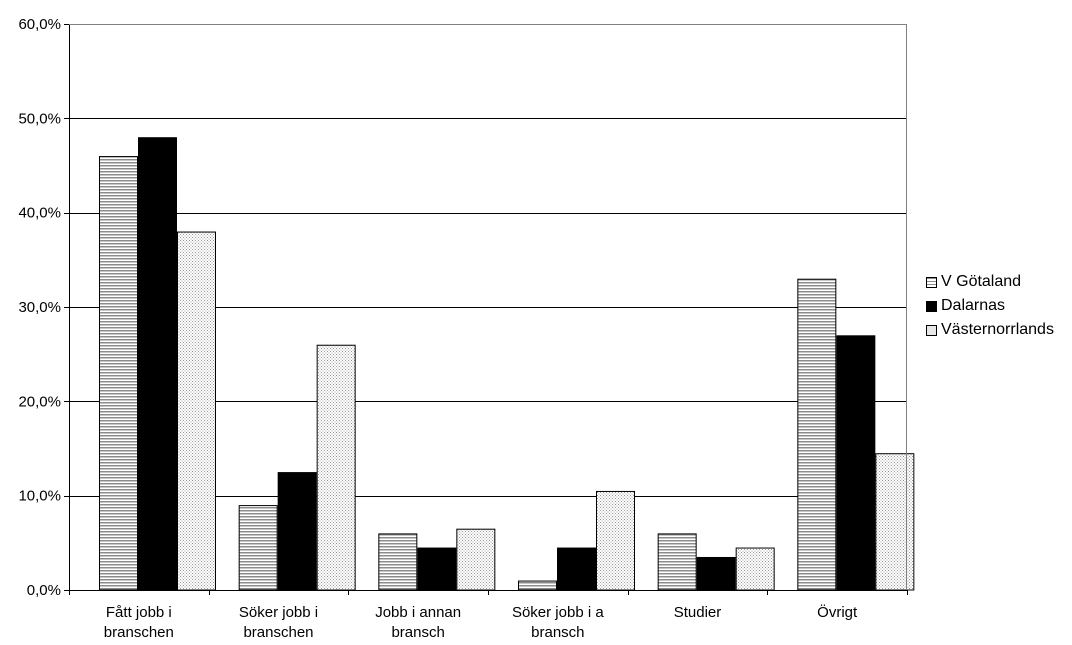  I want to click on legend-item-series-1: V Götaland, so click(990, 282).